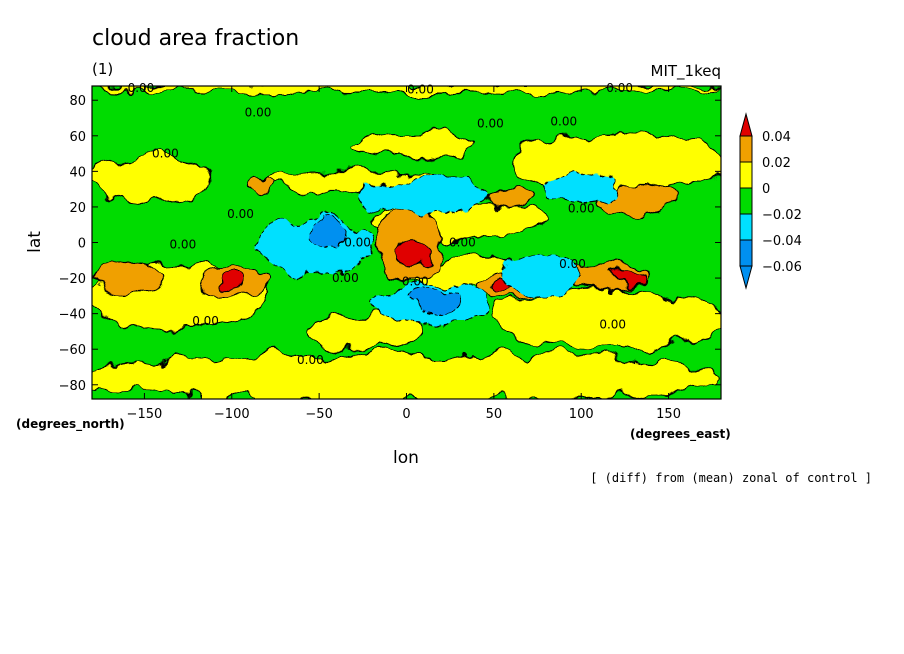  I want to click on x-tick-label: −50, so click(318, 414).